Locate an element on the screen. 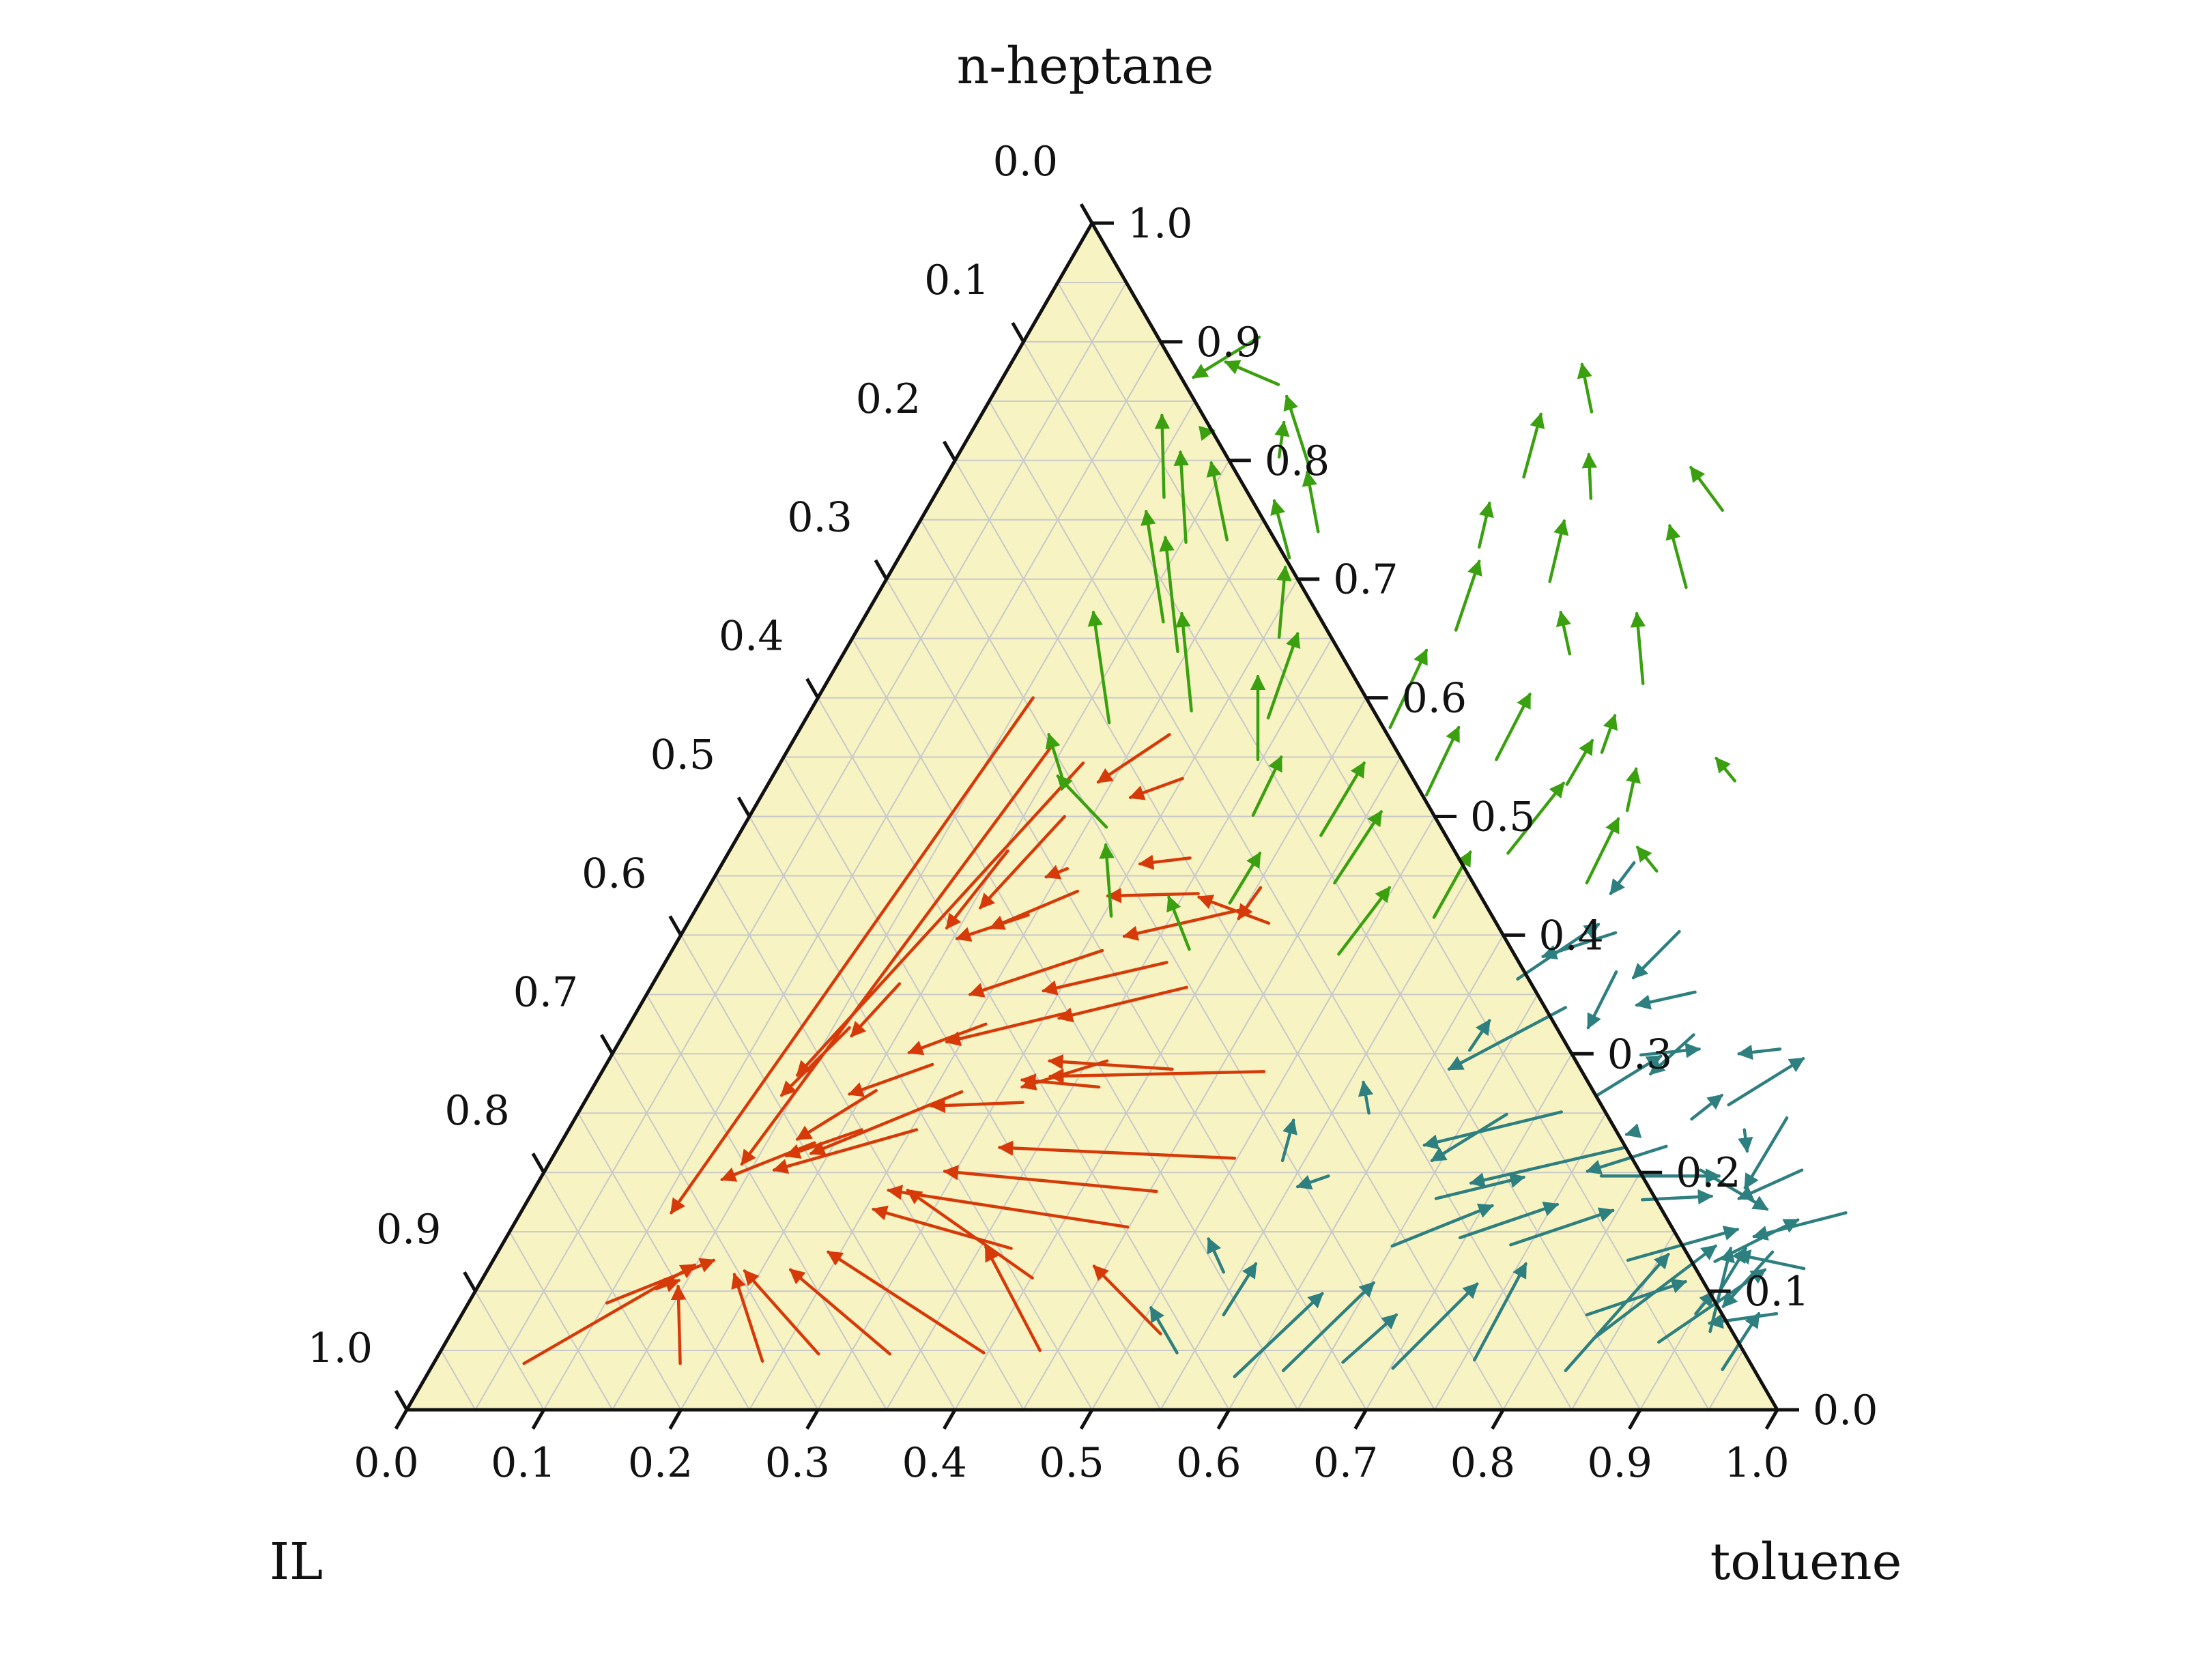  tick-label-bottom: 1.0 is located at coordinates (1757, 1463).